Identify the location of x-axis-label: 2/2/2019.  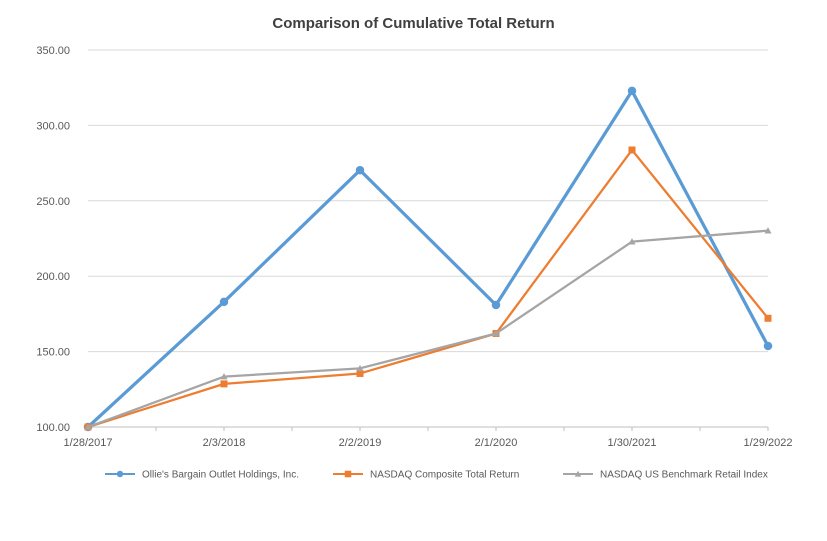
(360, 443).